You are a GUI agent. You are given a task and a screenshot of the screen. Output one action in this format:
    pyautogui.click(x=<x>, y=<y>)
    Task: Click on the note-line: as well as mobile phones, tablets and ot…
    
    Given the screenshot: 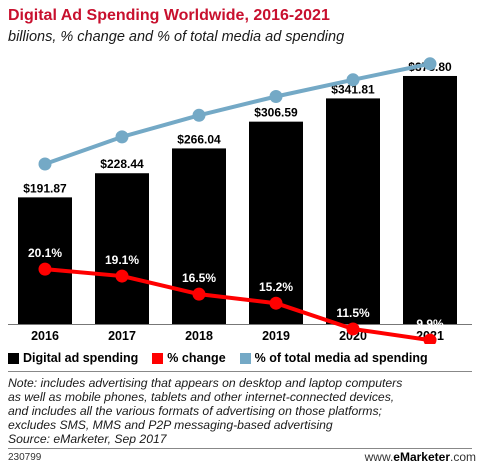 What is the action you would take?
    pyautogui.click(x=201, y=397)
    